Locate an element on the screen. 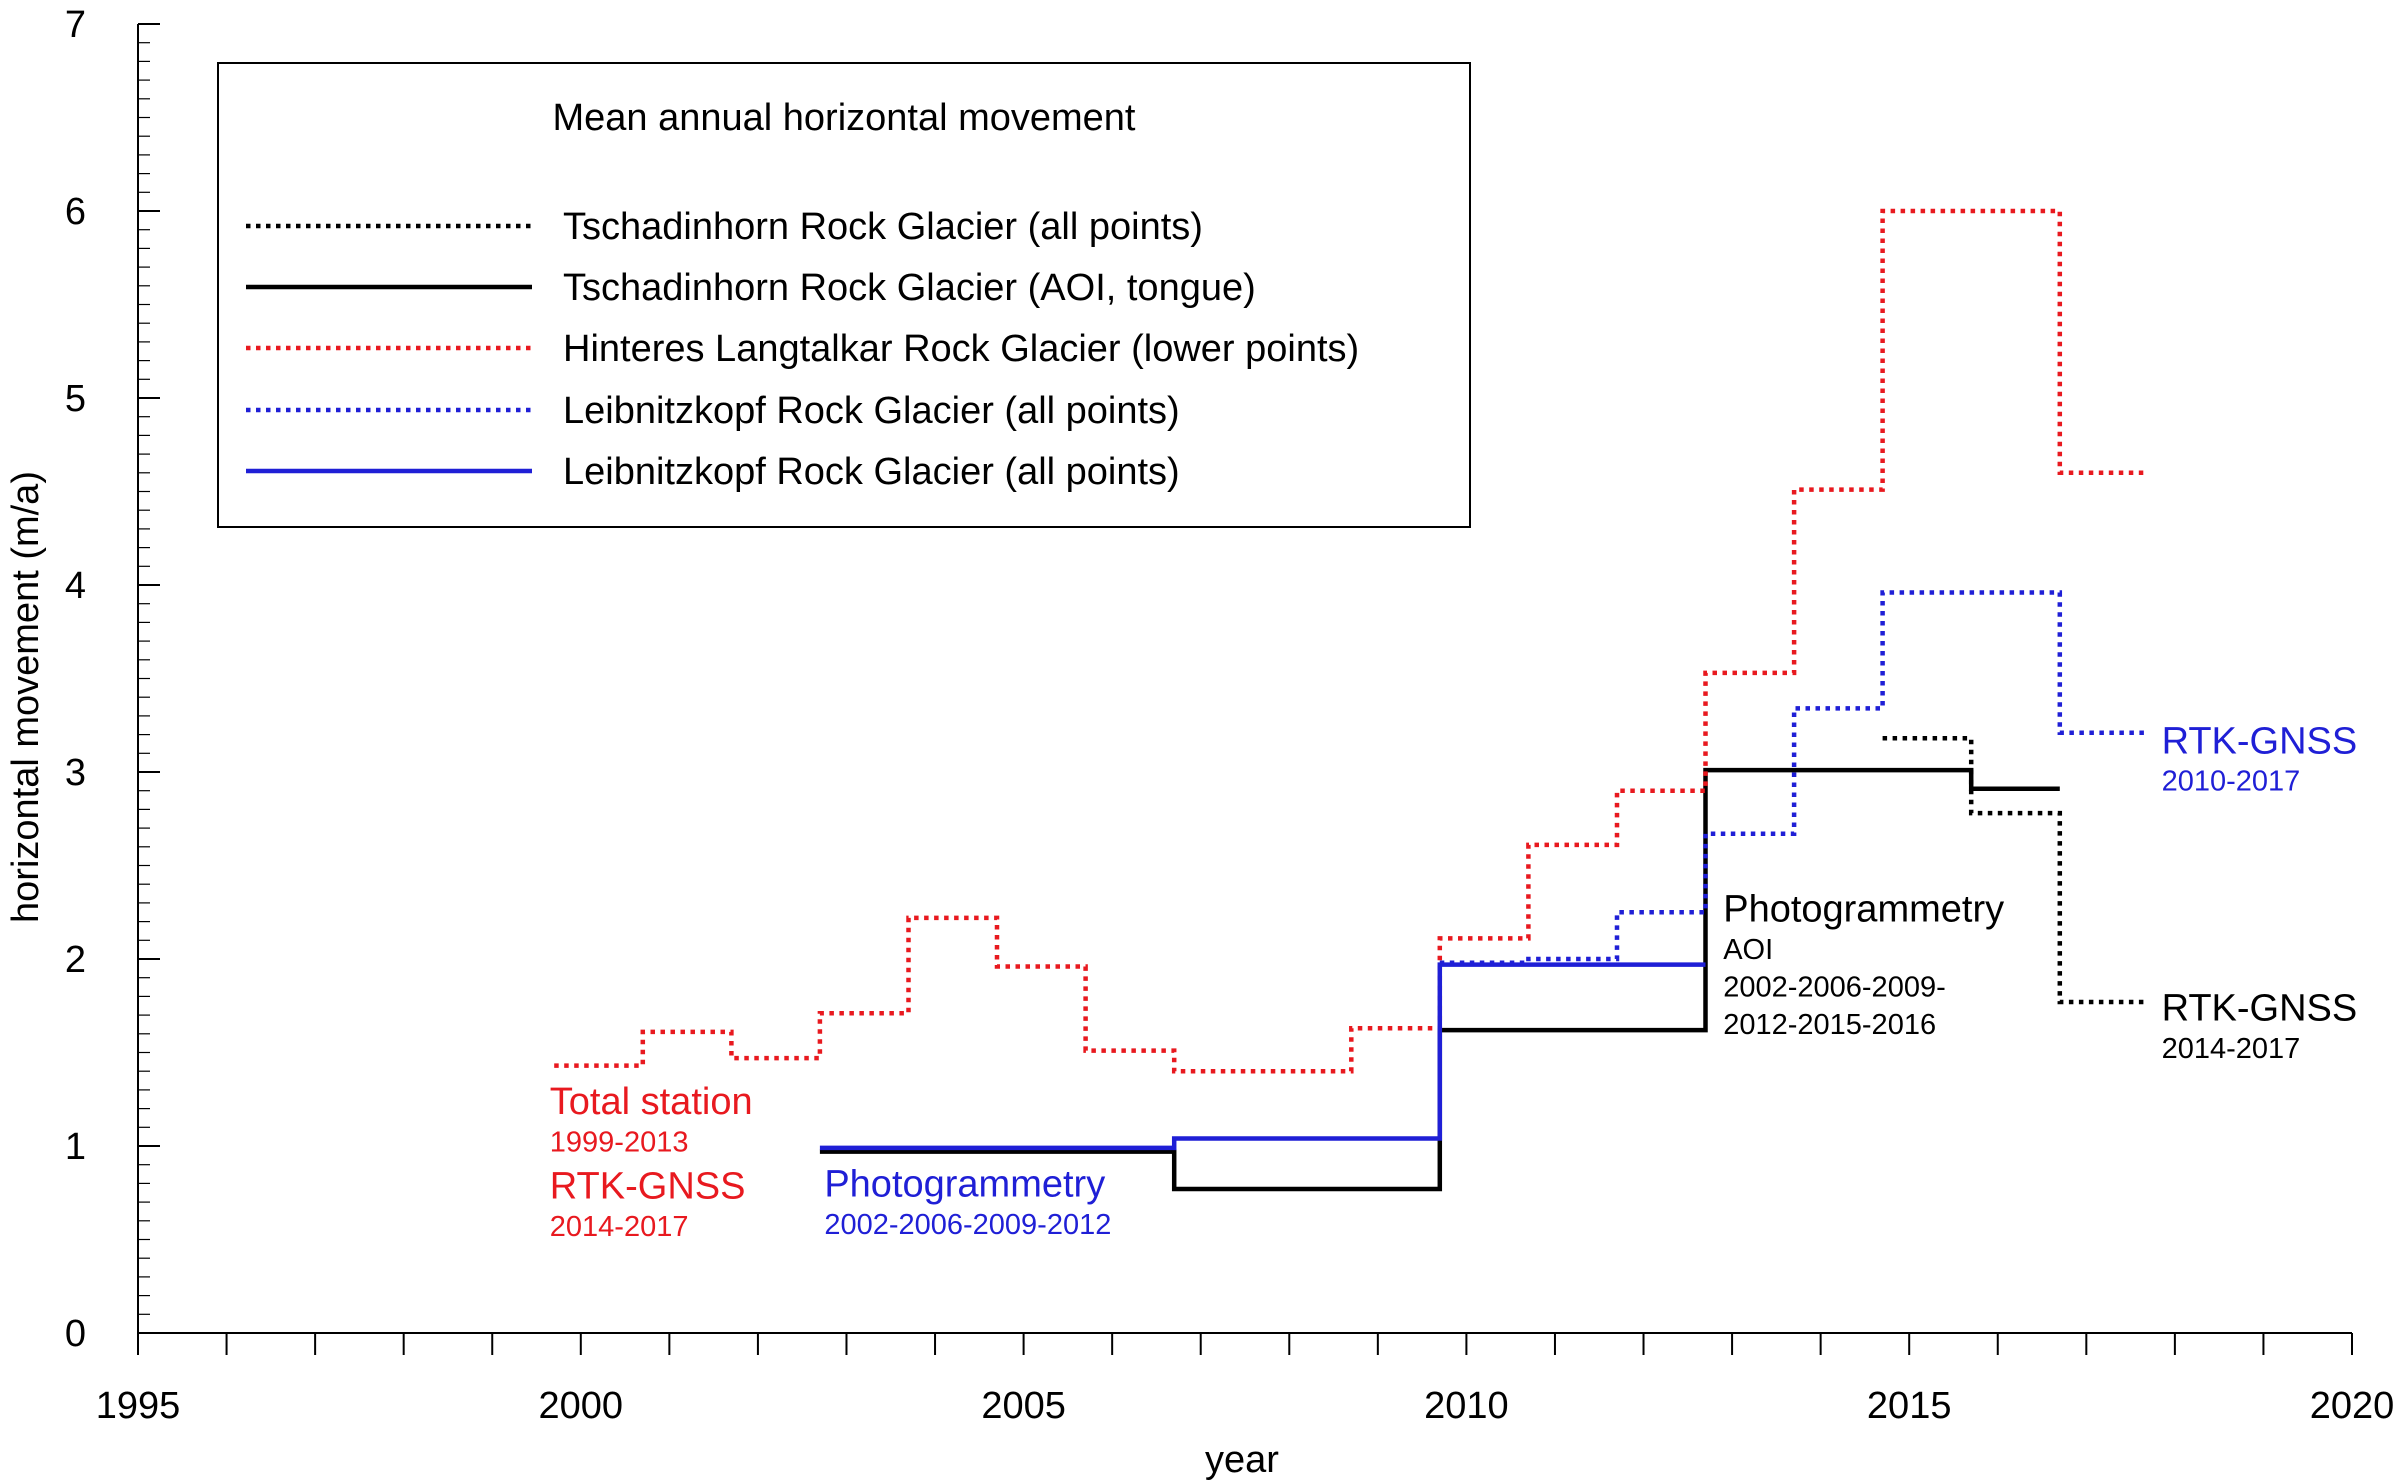 This screenshot has height=1481, width=2398. y-tick-label: 6 is located at coordinates (75, 212).